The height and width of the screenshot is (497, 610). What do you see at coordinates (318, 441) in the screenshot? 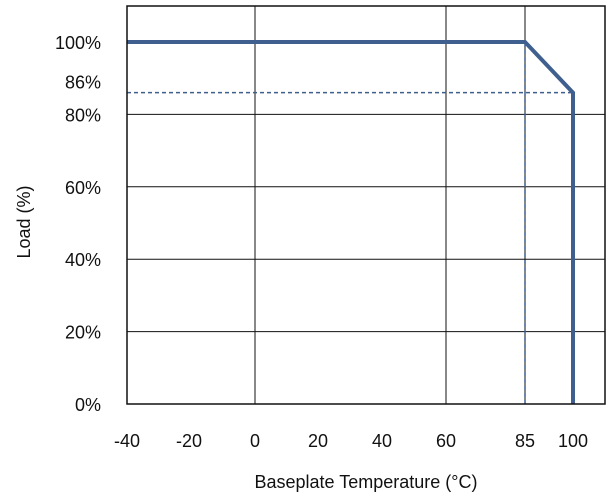
I see `x-tick-label: 20` at bounding box center [318, 441].